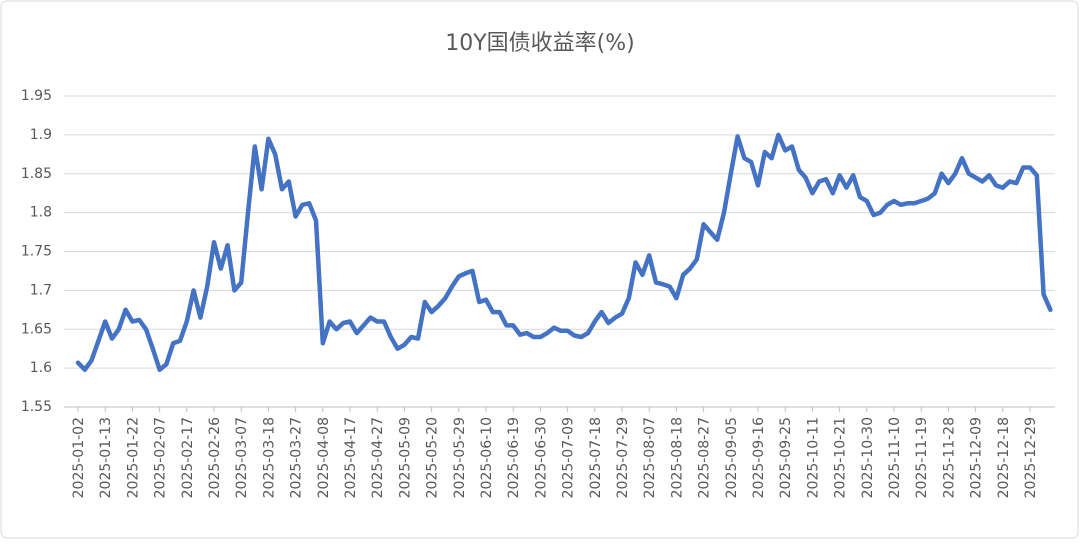  I want to click on x-tick-label: 2025-07-09, so click(569, 457).